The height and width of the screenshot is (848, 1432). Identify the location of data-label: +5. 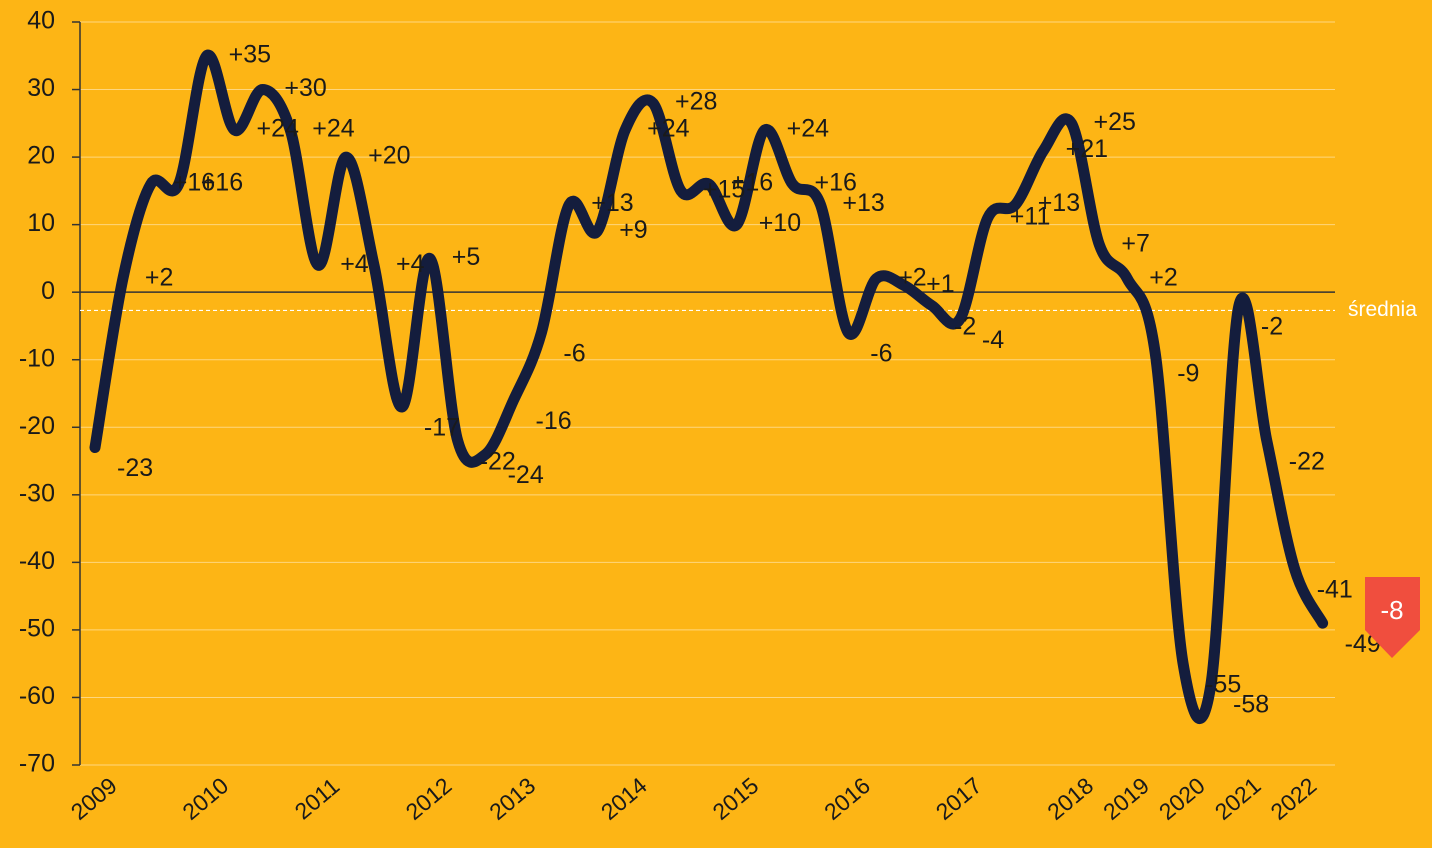
(466, 257).